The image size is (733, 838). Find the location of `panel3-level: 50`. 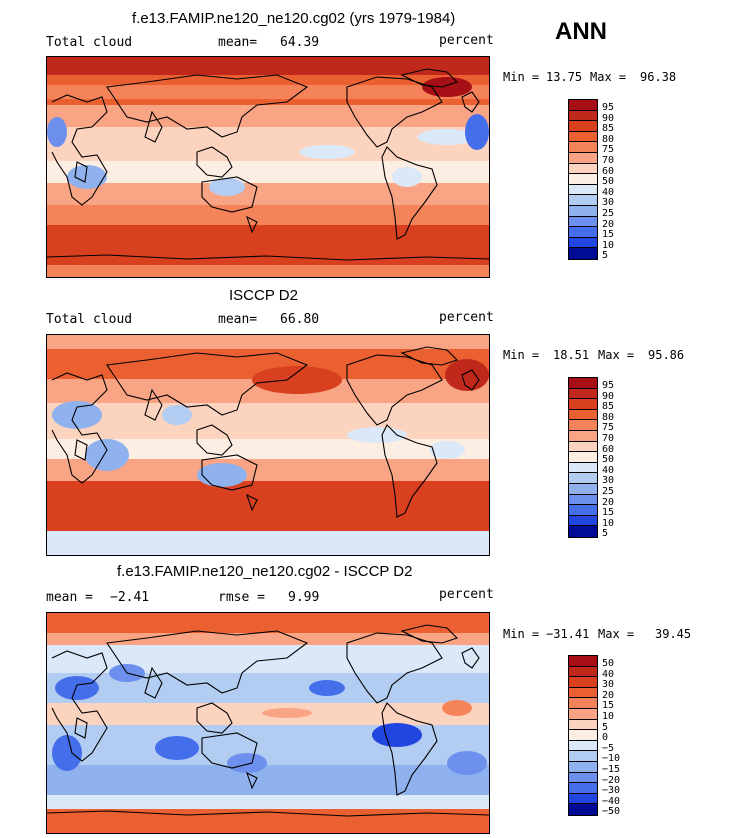

panel3-level: 50 is located at coordinates (608, 663).